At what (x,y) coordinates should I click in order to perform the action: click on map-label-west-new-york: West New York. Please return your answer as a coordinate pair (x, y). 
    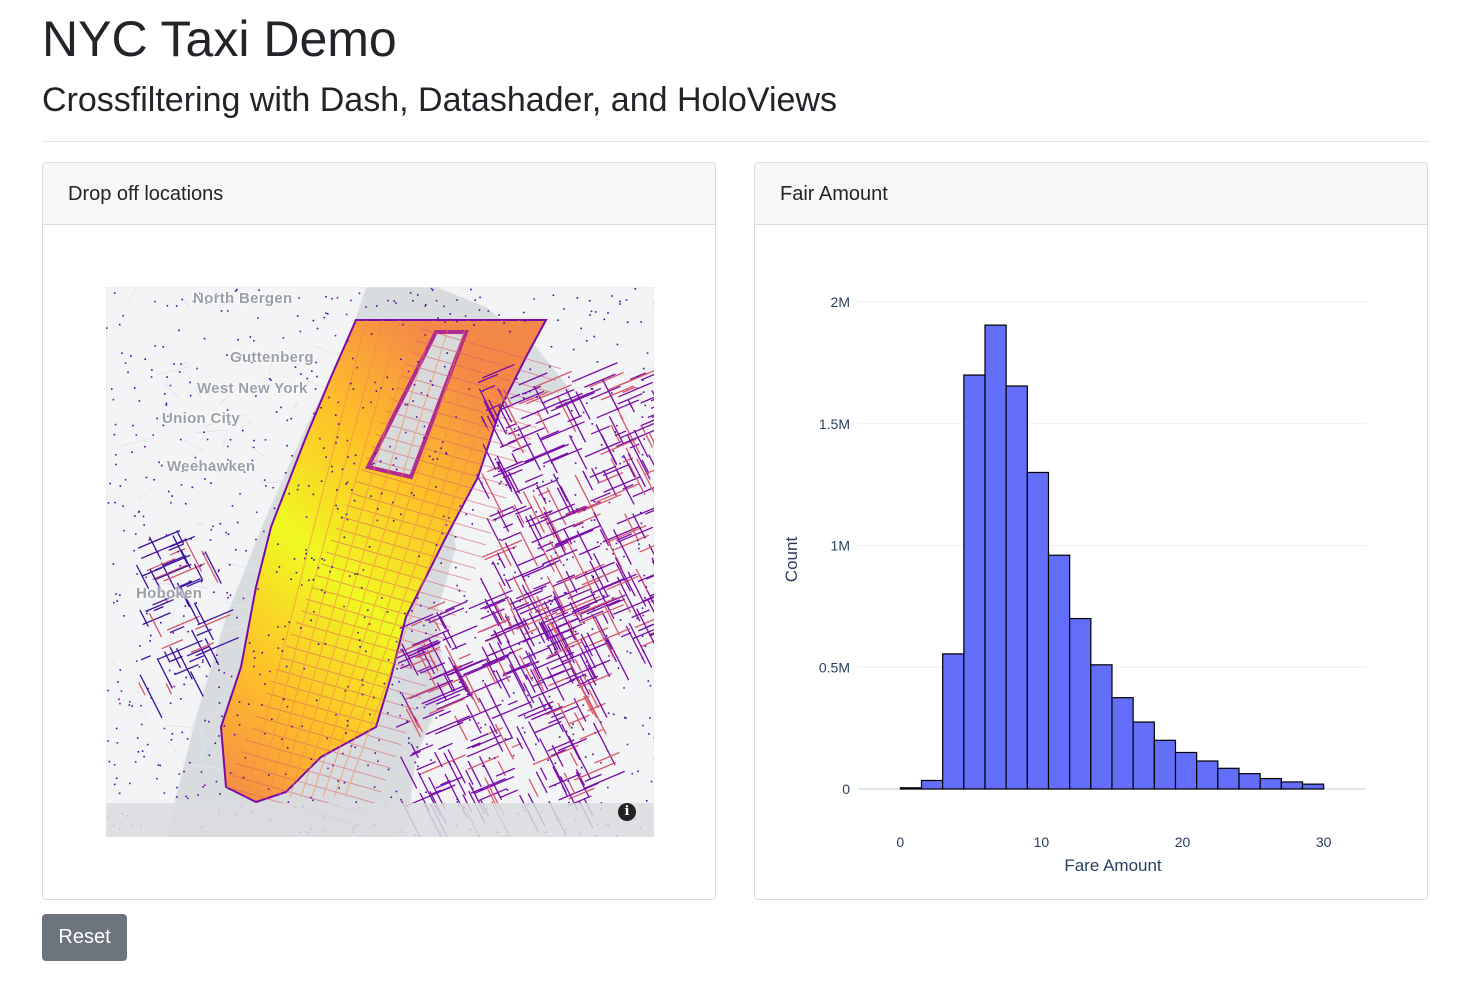
    Looking at the image, I should click on (252, 388).